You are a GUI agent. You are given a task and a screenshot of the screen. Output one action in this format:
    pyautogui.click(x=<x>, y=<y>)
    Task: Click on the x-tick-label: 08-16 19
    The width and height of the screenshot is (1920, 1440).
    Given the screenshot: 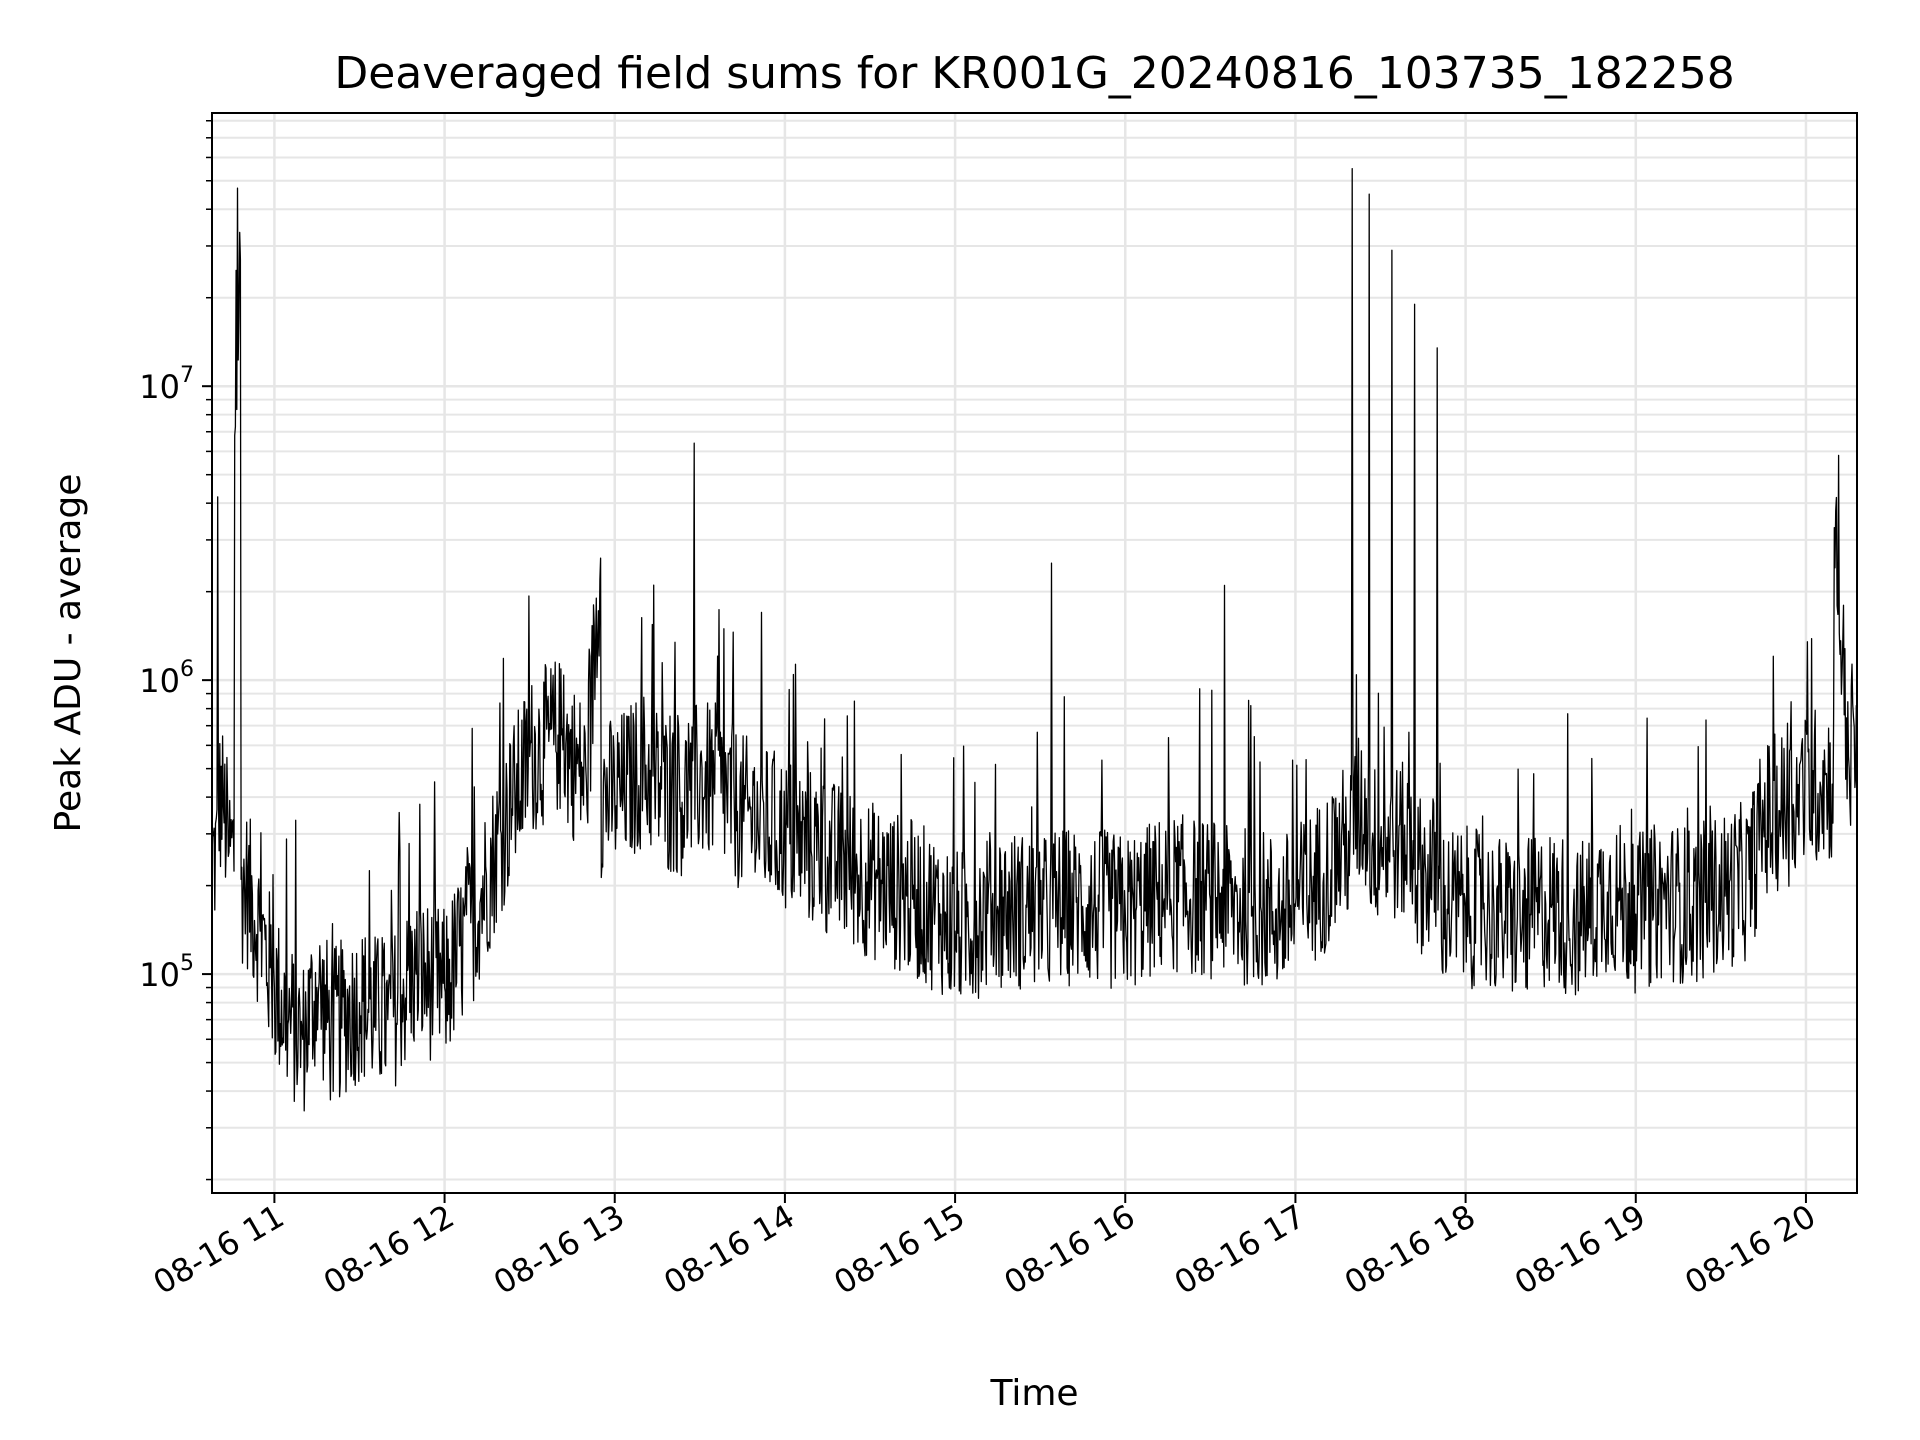 What is the action you would take?
    pyautogui.click(x=1580, y=1249)
    